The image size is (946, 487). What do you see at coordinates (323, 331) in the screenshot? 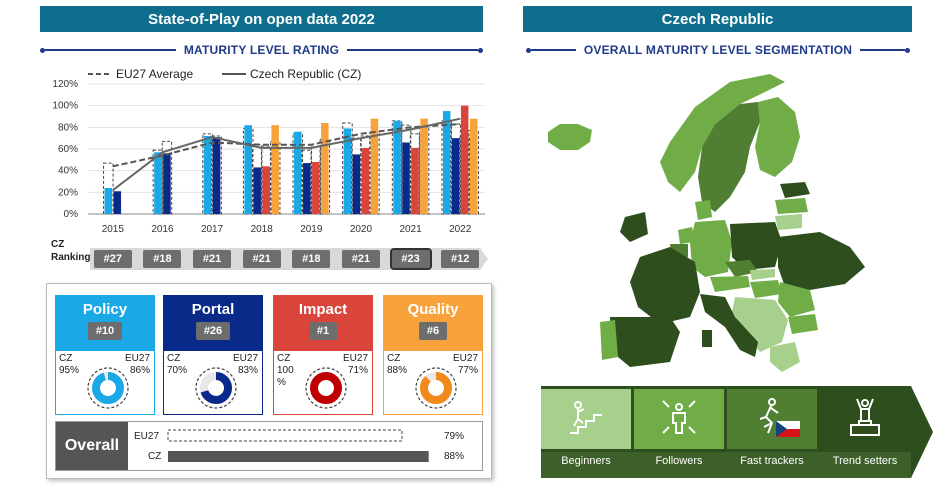
I see `card-rank-badge: #1` at bounding box center [323, 331].